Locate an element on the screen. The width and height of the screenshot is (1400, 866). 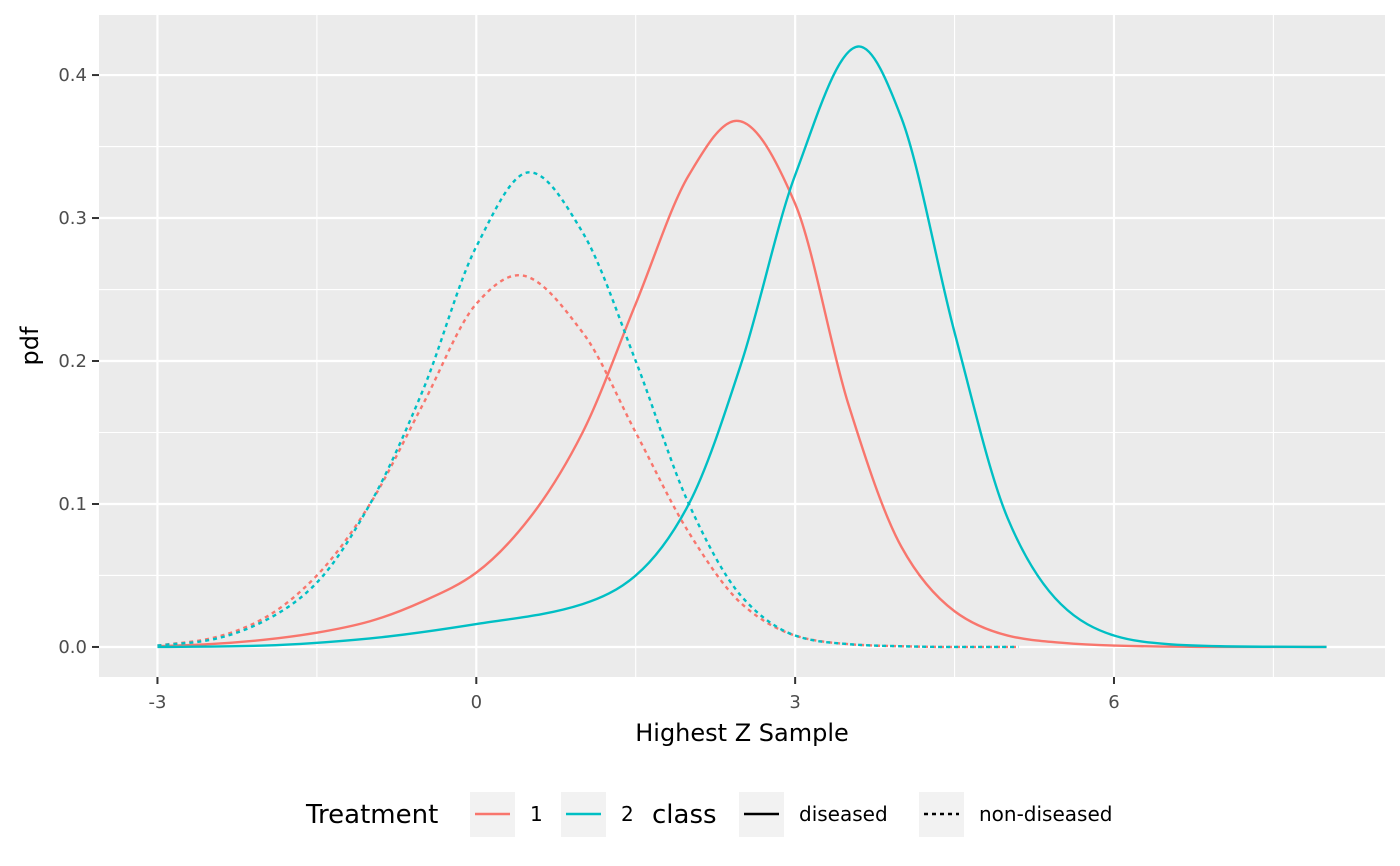
y-tick-label: 0.3 is located at coordinates (72, 218).